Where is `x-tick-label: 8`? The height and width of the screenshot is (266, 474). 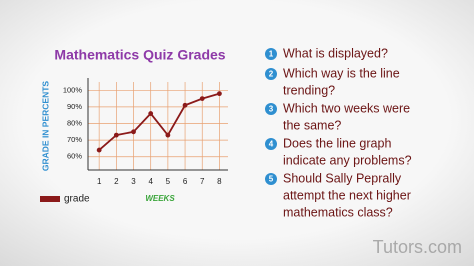
x-tick-label: 8 is located at coordinates (219, 181).